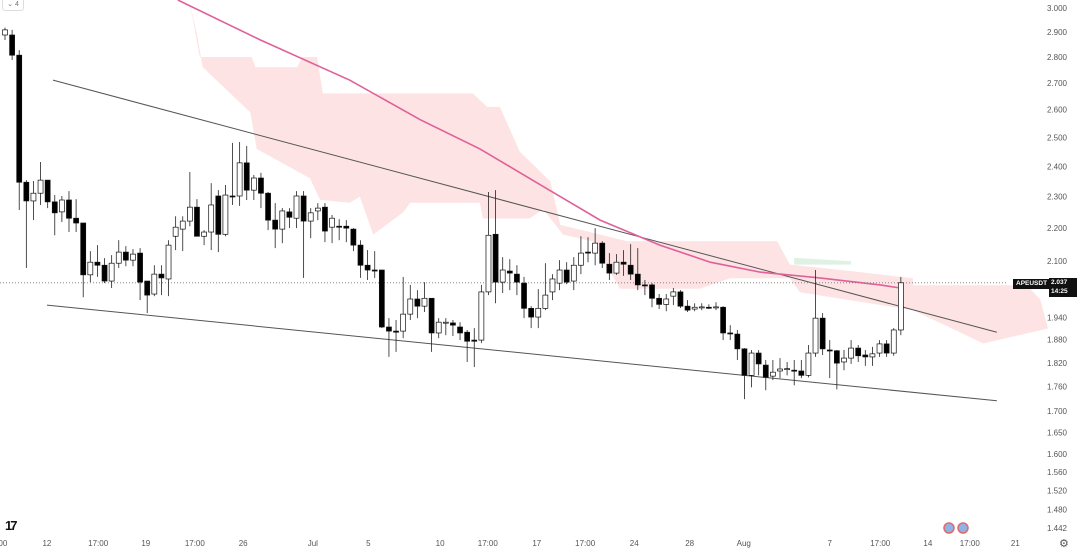 The width and height of the screenshot is (1080, 551). What do you see at coordinates (11, 525) in the screenshot?
I see `tradingview-logo: 17` at bounding box center [11, 525].